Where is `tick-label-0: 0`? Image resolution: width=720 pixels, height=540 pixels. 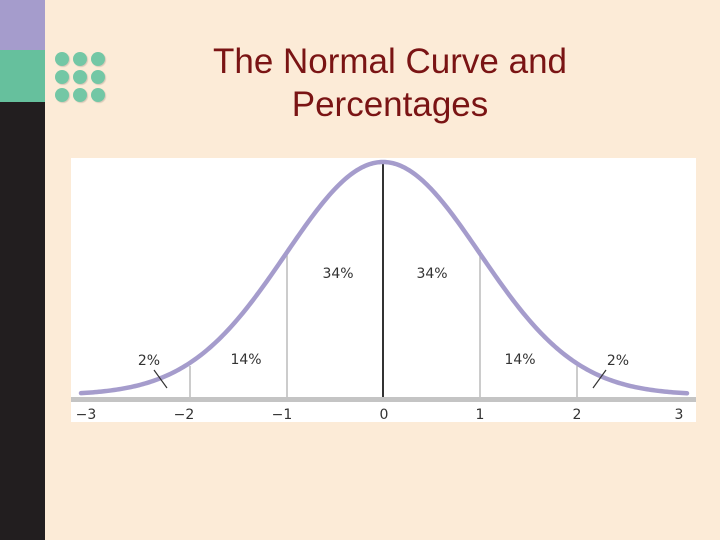 tick-label-0: 0 is located at coordinates (384, 414).